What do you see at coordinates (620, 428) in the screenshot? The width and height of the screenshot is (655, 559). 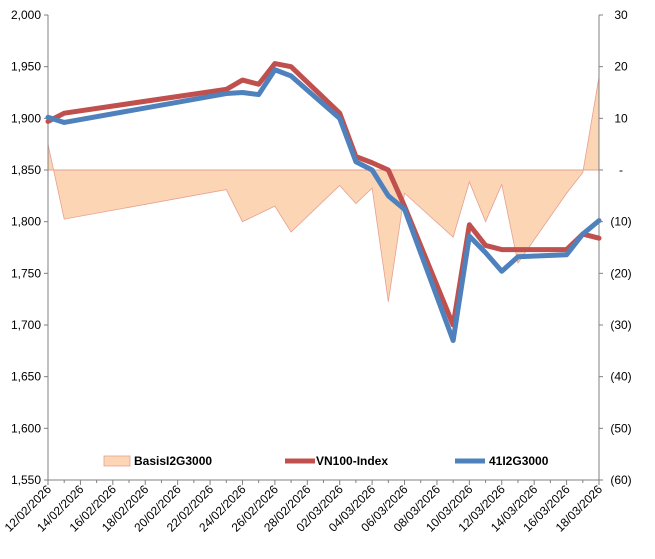 I see `right-tick-label: (50)` at bounding box center [620, 428].